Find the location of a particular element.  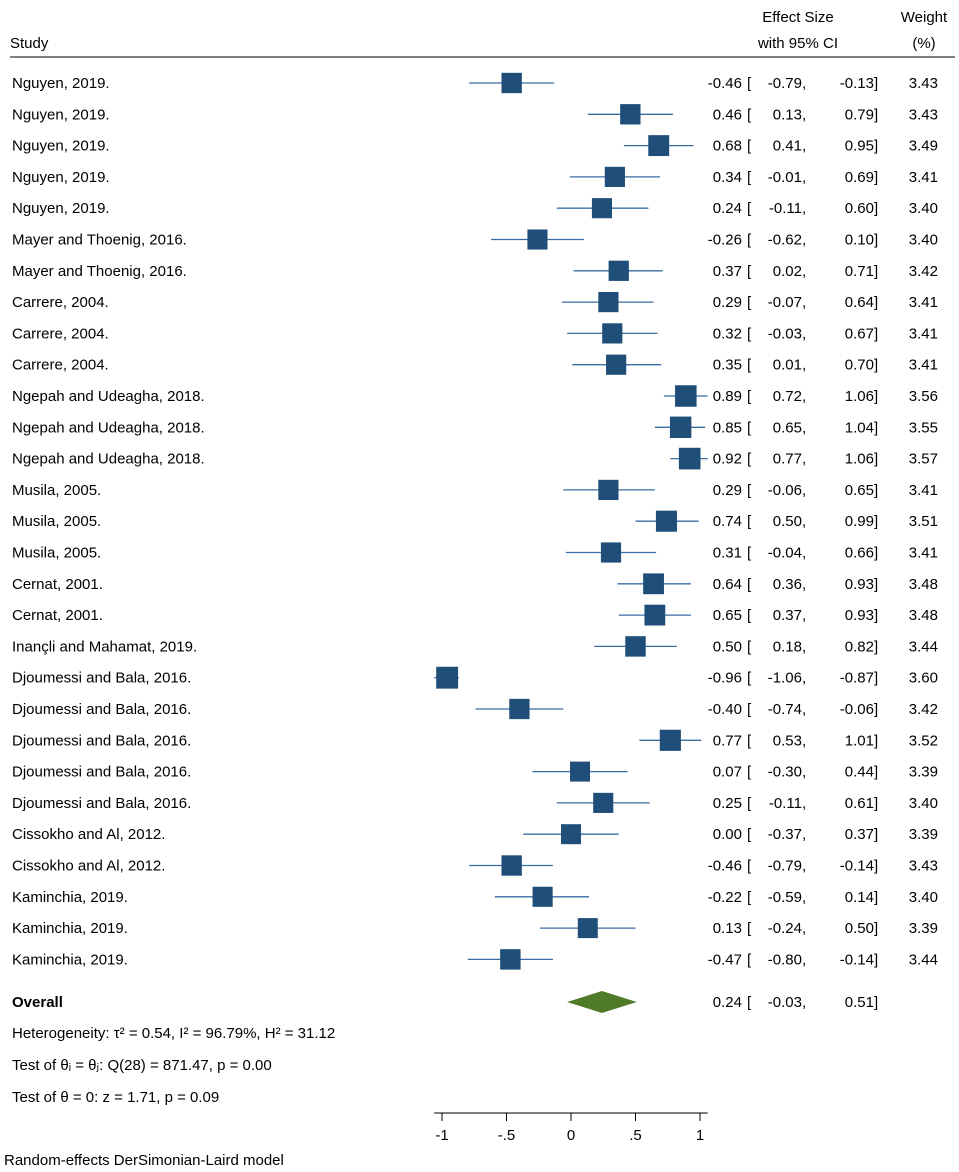

ci-high-value: 0.70 is located at coordinates (859, 365).